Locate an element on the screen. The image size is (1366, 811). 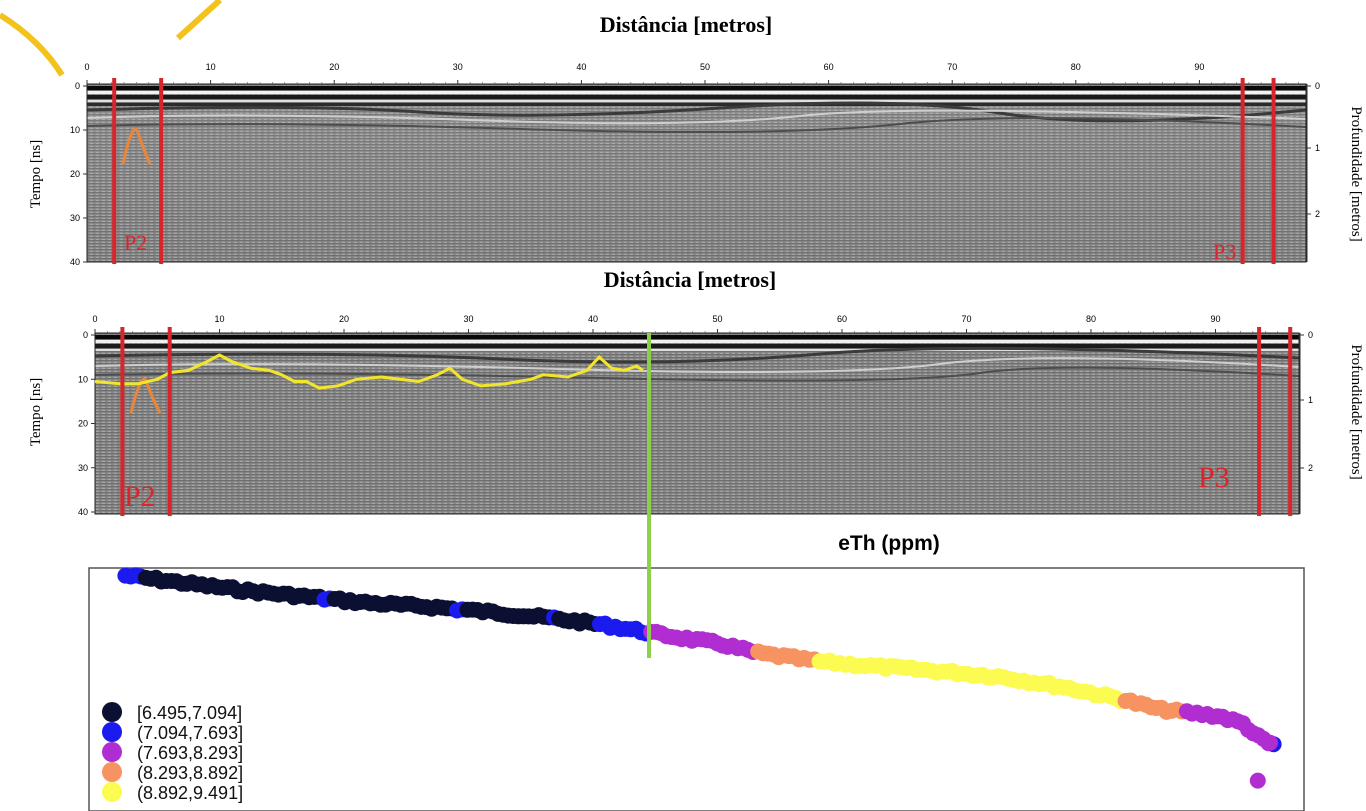
diffraction-hyperbola is located at coordinates (136, 146).